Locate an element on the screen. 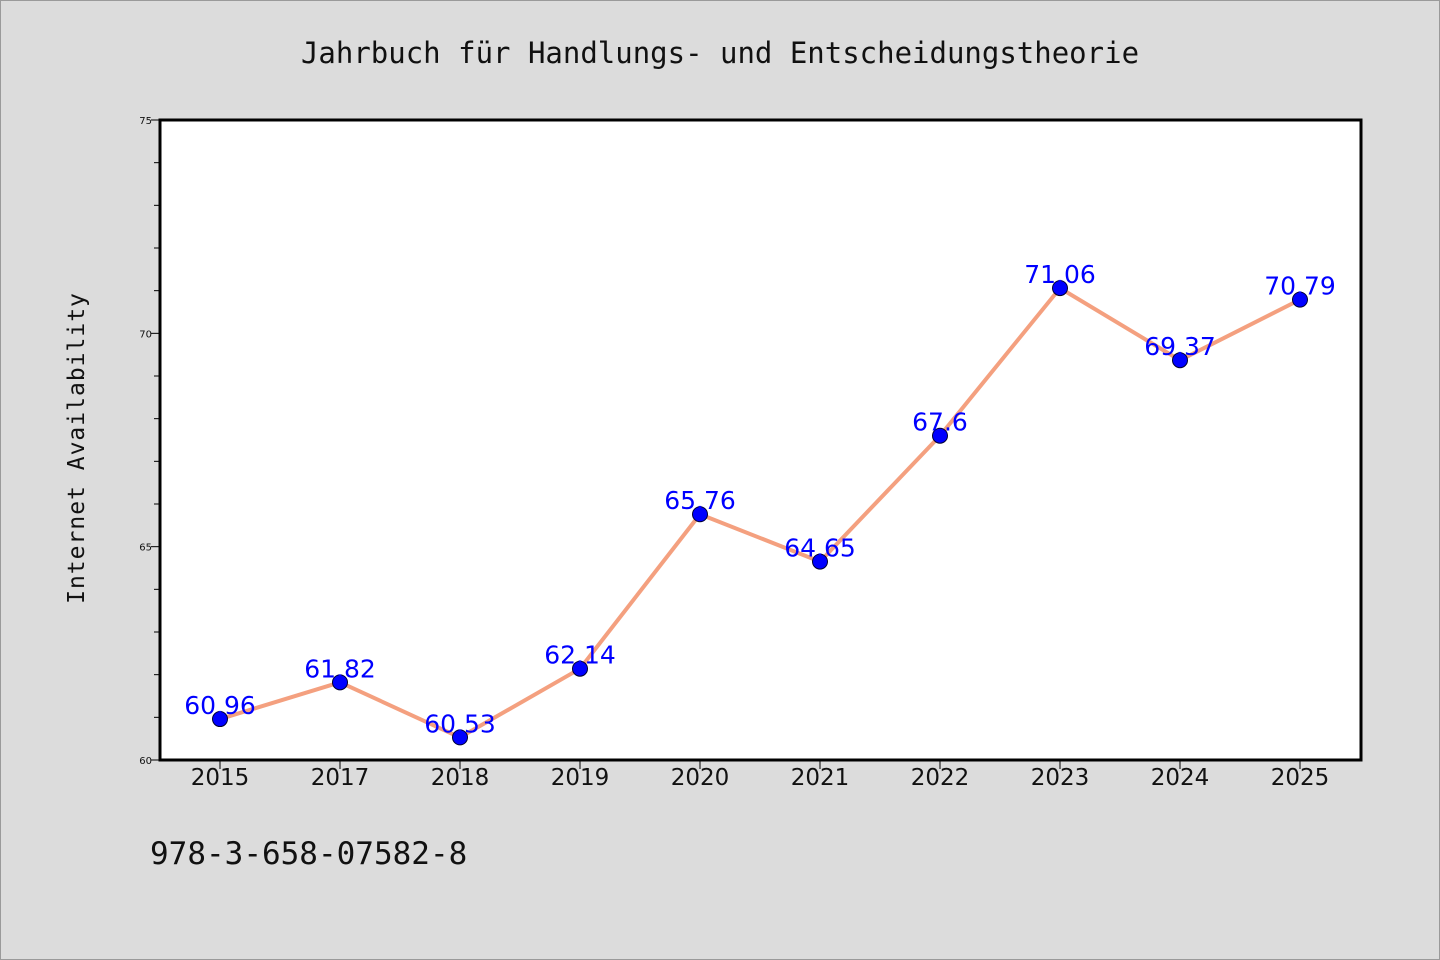 Image resolution: width=1440 pixels, height=960 pixels. y-tick-label: 75 is located at coordinates (145, 121).